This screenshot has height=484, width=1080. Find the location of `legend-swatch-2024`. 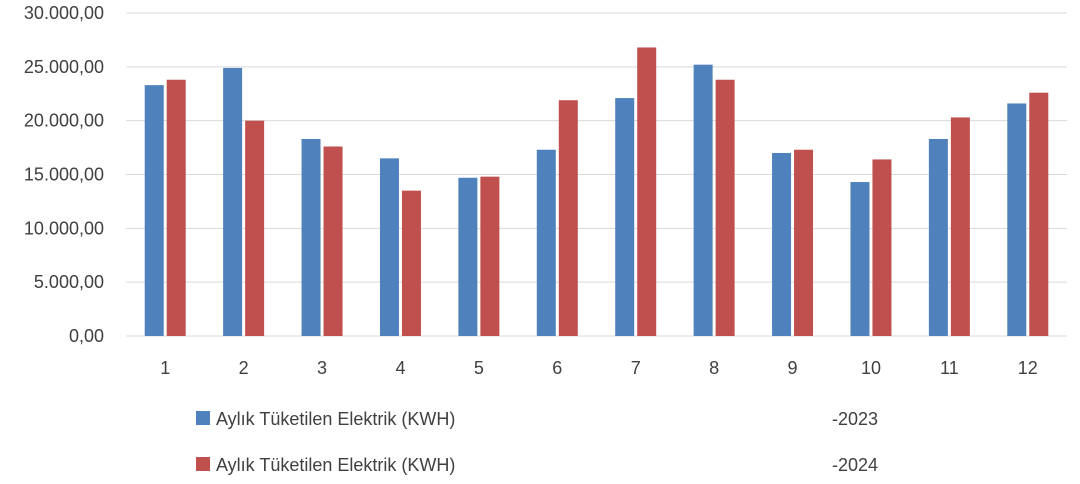

legend-swatch-2024 is located at coordinates (203, 464).